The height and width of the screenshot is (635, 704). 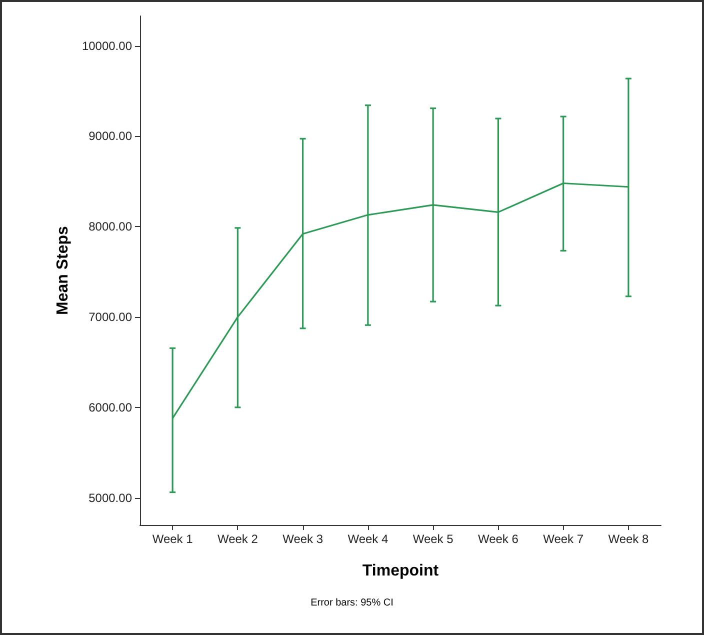 What do you see at coordinates (368, 539) in the screenshot?
I see `x-tick-label: Week 4` at bounding box center [368, 539].